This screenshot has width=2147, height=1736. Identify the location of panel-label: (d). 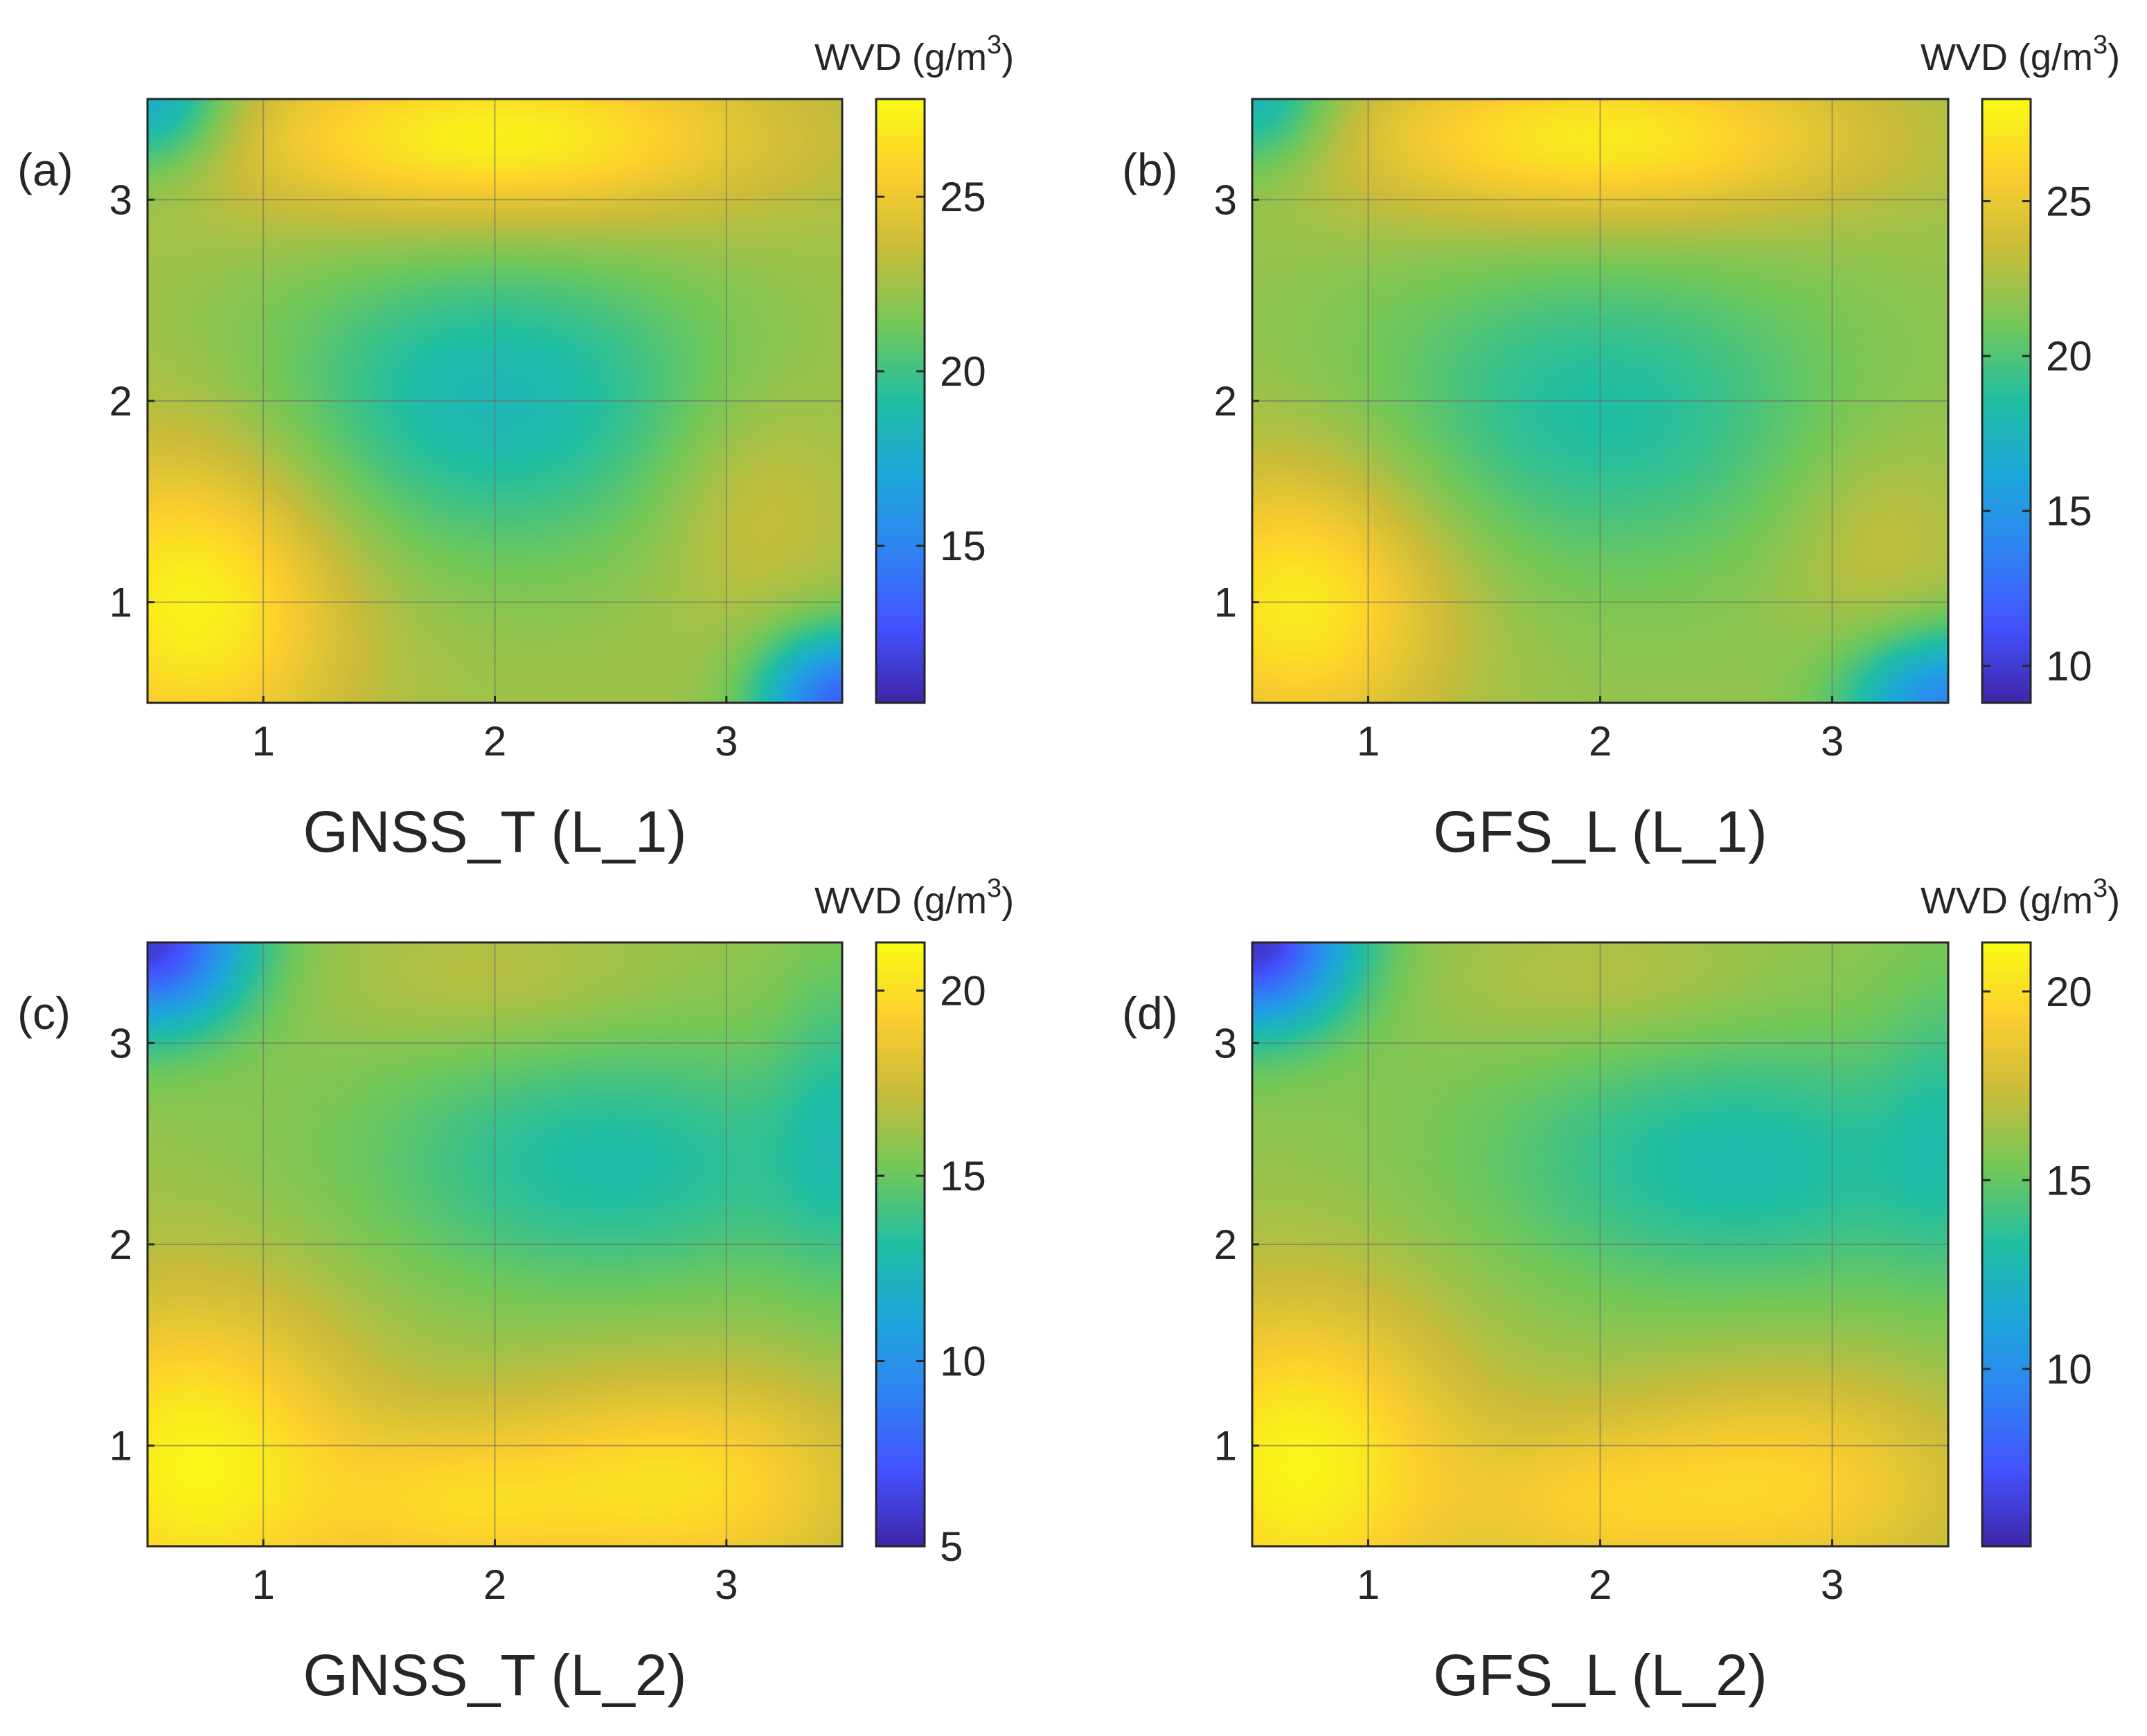
(1150, 1013).